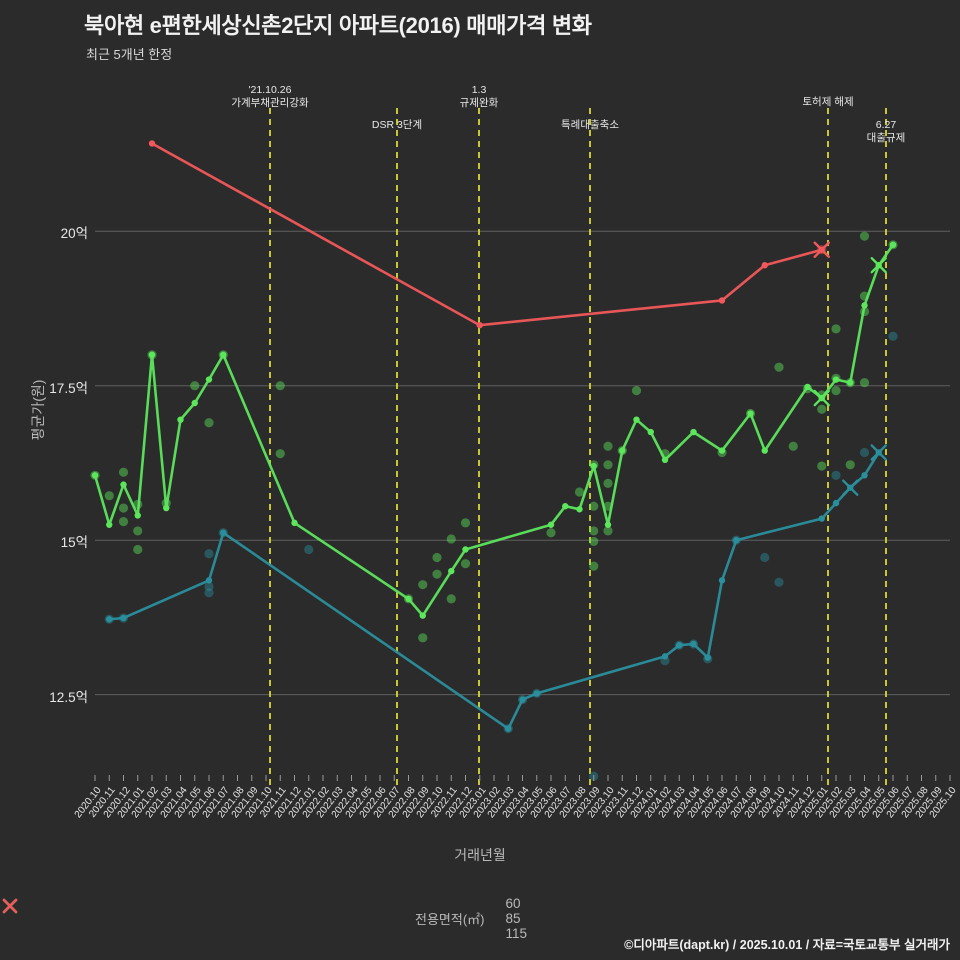 Image resolution: width=960 pixels, height=960 pixels. What do you see at coordinates (264, 905) in the screenshot?
I see `legend-item-60: 60` at bounding box center [264, 905].